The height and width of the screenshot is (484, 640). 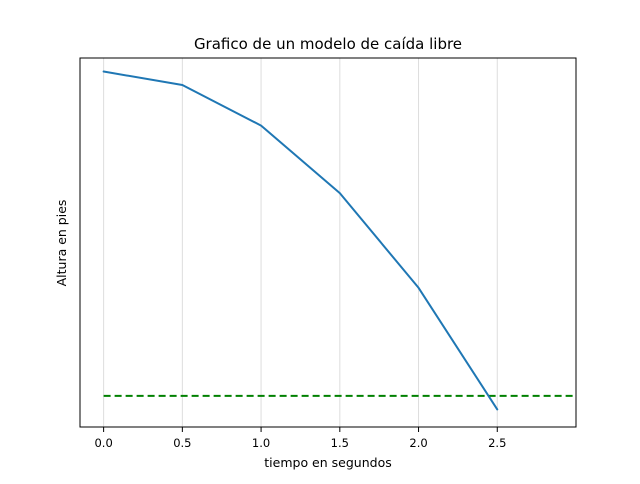 I want to click on x-tick-label: 1.0, so click(x=261, y=443).